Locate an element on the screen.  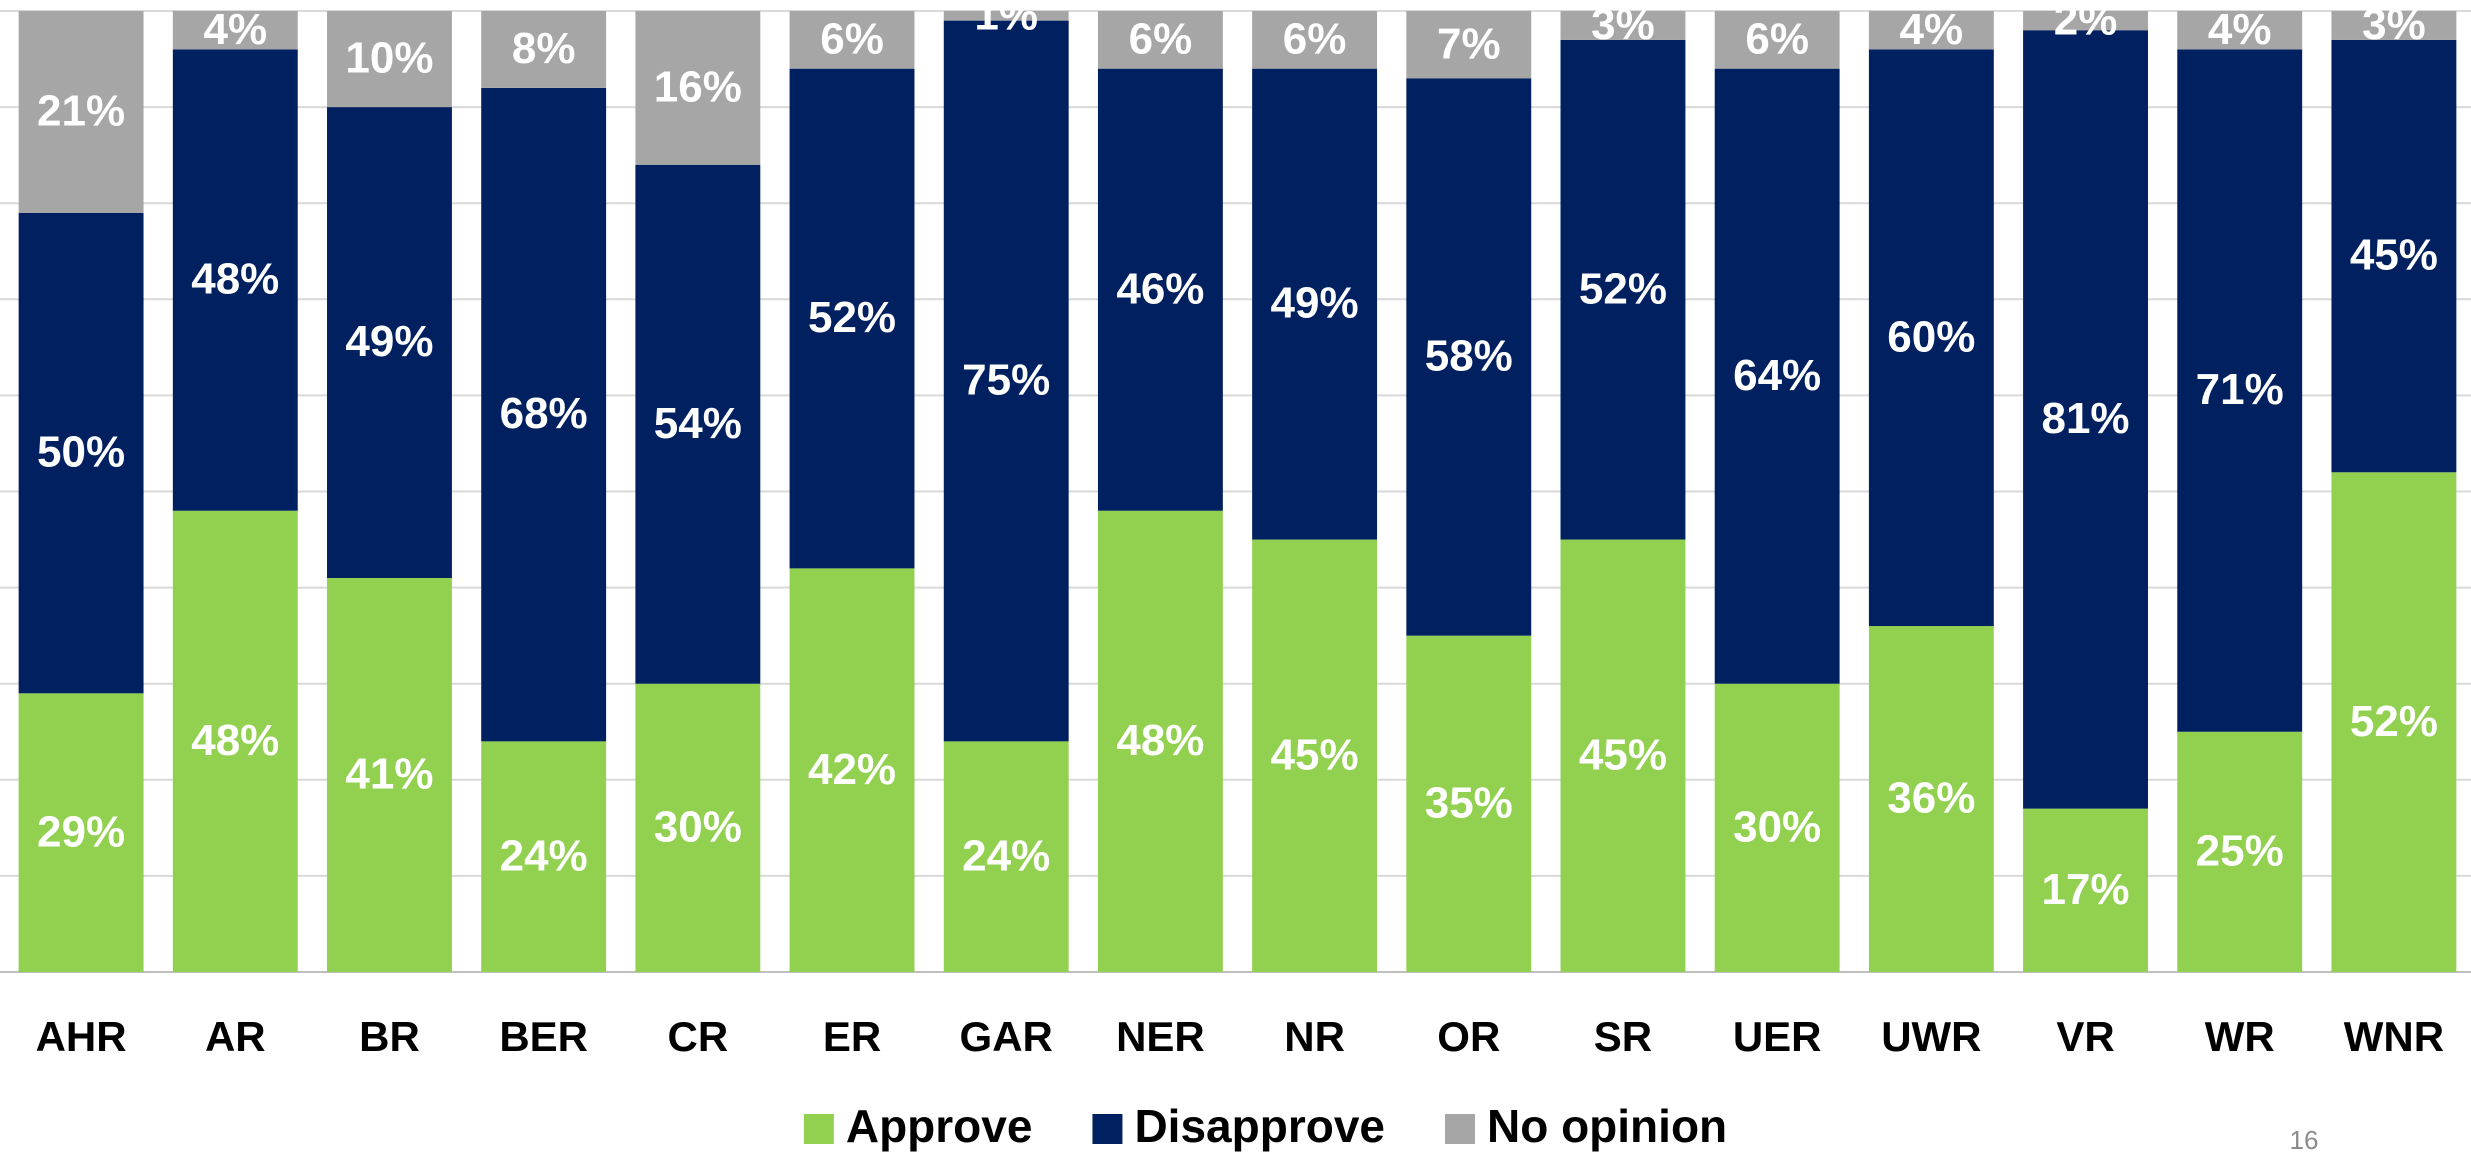
data-label: 64% is located at coordinates (1777, 375).